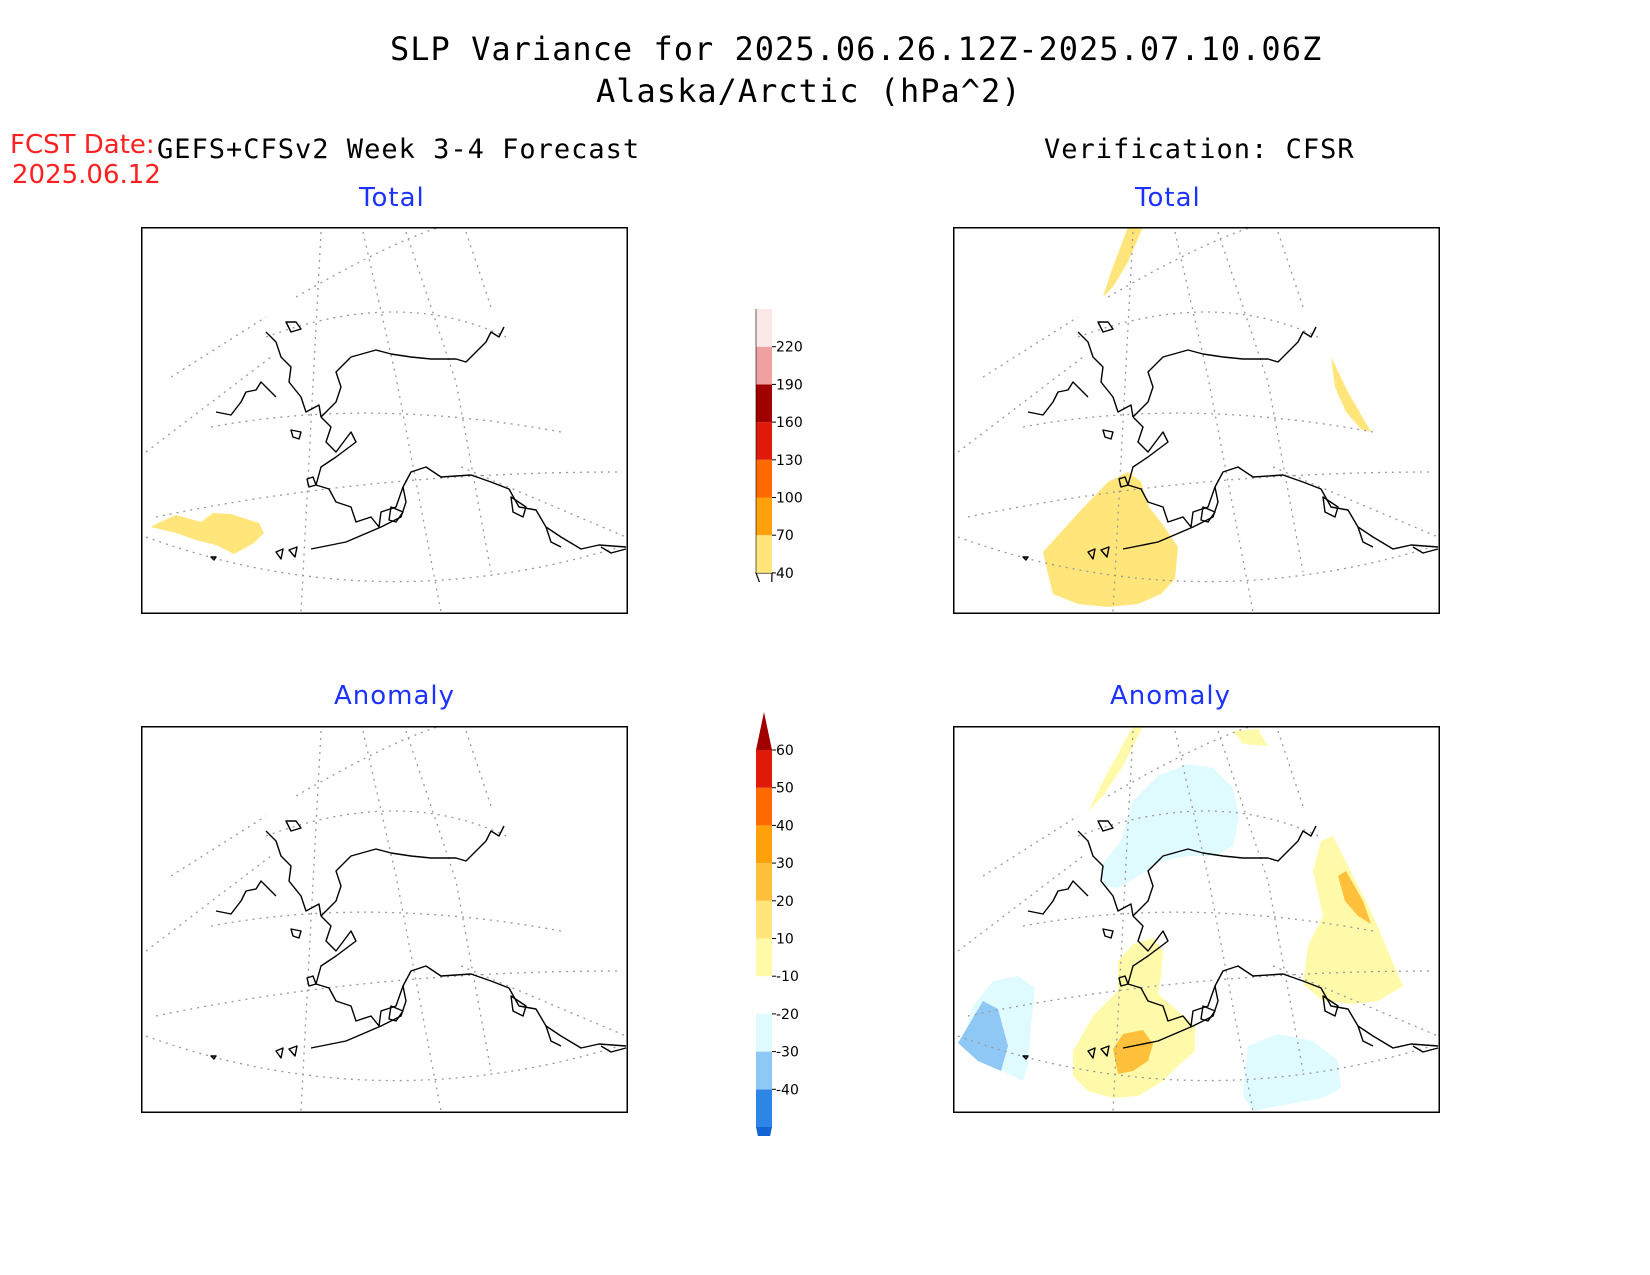 This screenshot has width=1650, height=1275. What do you see at coordinates (764, 289) in the screenshot?
I see `colorbar-total-upper-end` at bounding box center [764, 289].